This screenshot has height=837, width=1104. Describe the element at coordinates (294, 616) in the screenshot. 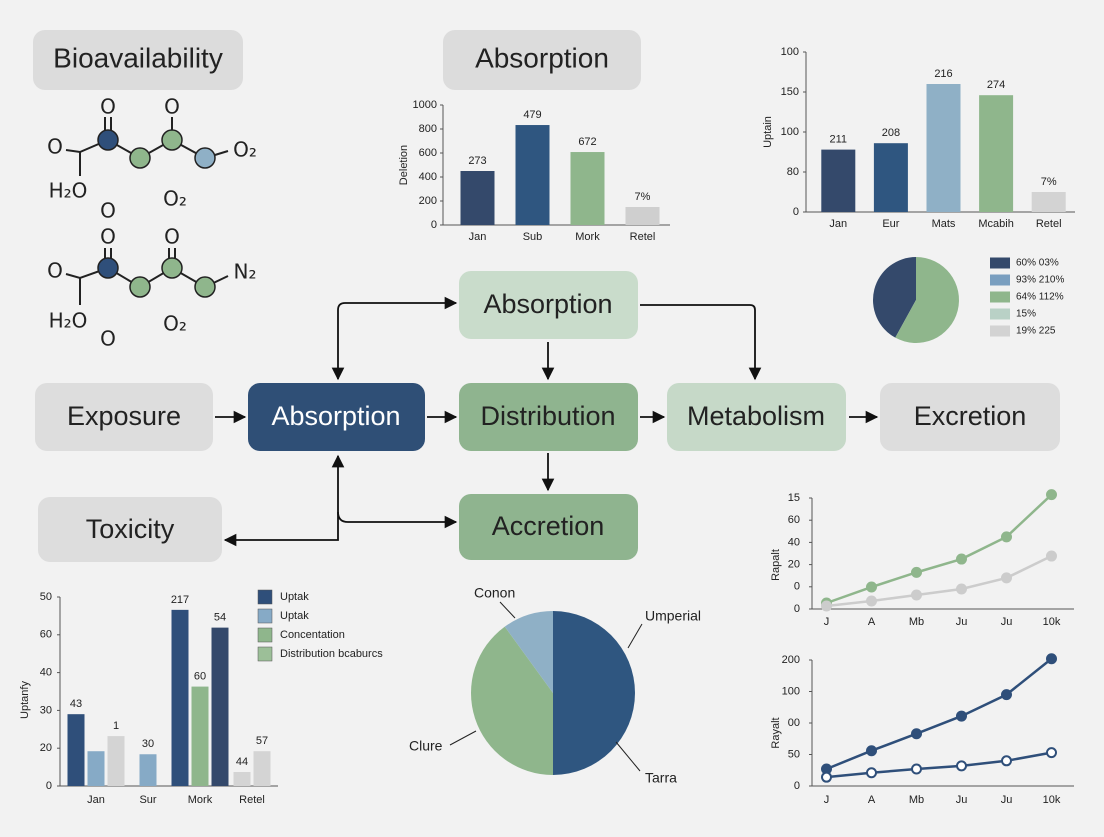

I see `legend-label: Uptak` at that location.